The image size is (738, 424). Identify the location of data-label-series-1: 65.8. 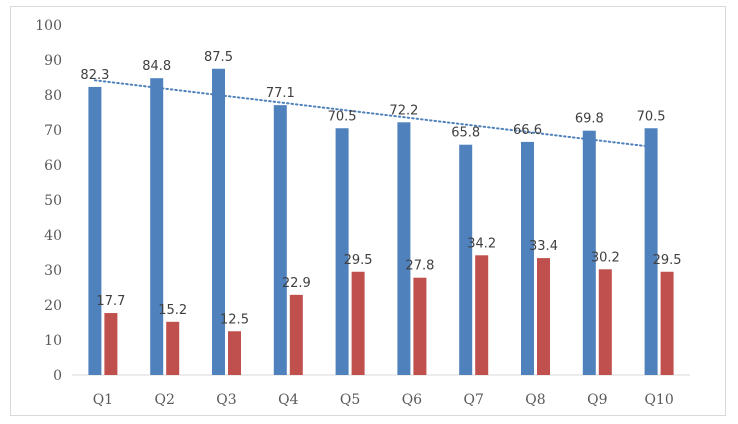
(465, 133).